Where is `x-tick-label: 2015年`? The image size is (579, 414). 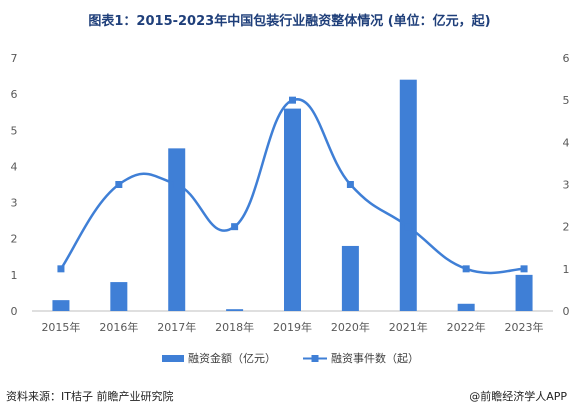
x-tick-label: 2015年 is located at coordinates (60, 327).